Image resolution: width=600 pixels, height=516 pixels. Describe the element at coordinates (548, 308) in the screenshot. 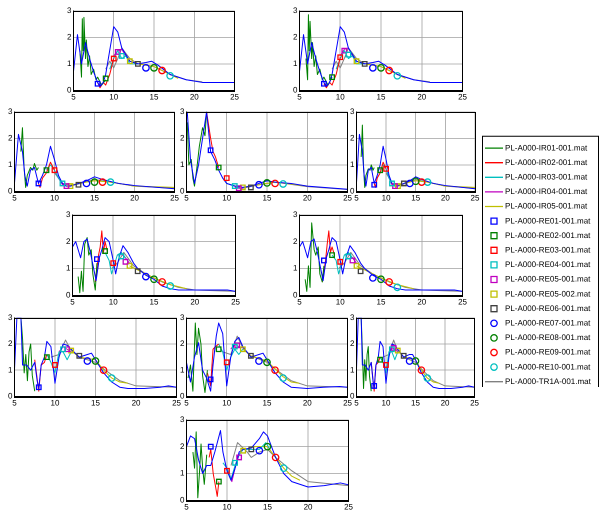

I see `legend-label: PL-A000-RE06-001.mat` at that location.